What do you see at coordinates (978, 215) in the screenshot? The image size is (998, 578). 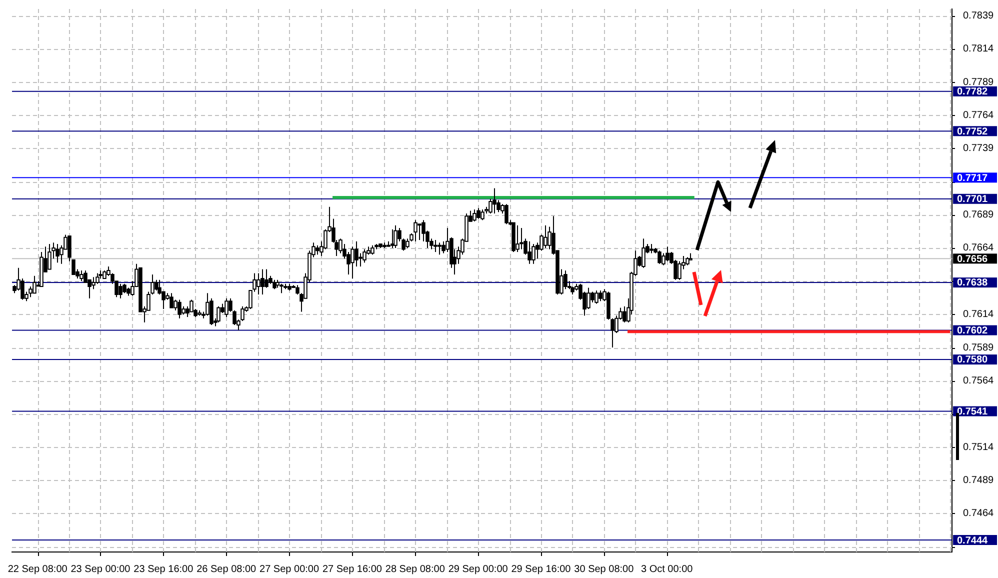 I see `y-tick-label: 0.7689` at bounding box center [978, 215].